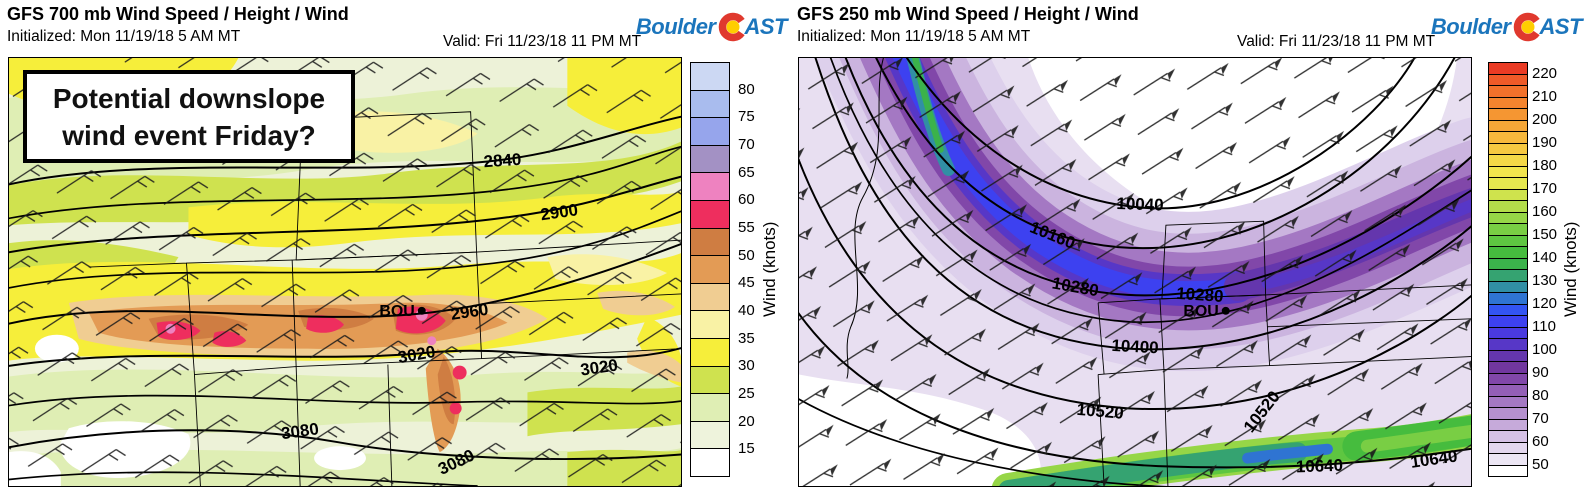  I want to click on colorbar-250mb, so click(1508, 269).